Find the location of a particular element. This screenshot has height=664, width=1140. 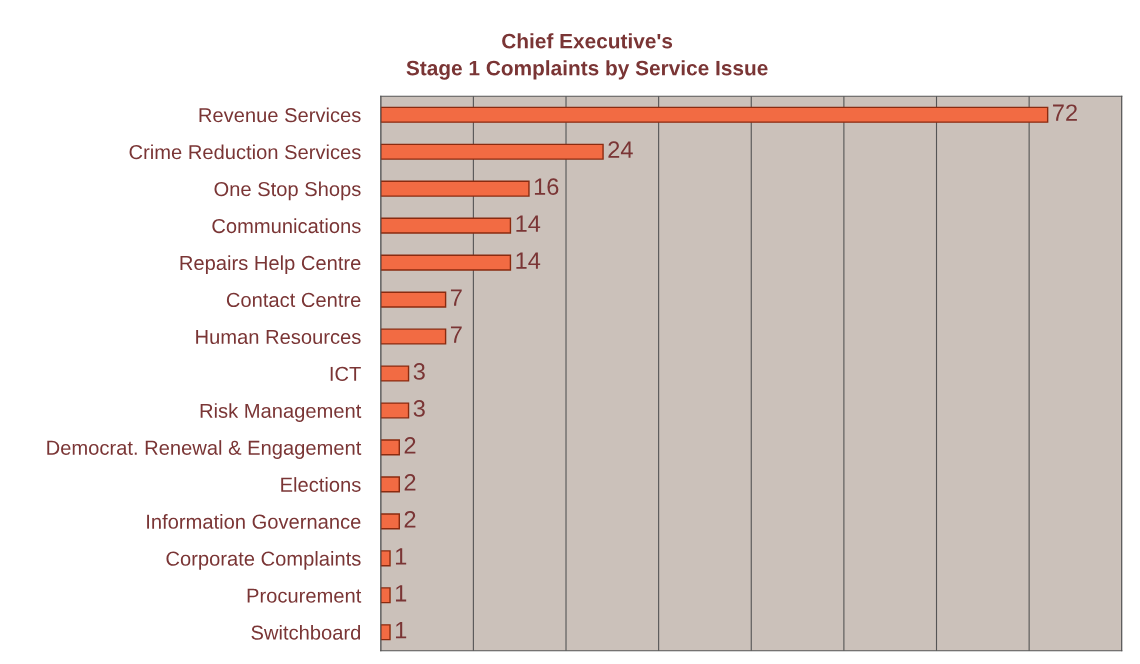

y-tick-label: Democrat. Renewal & Engagement is located at coordinates (204, 449).